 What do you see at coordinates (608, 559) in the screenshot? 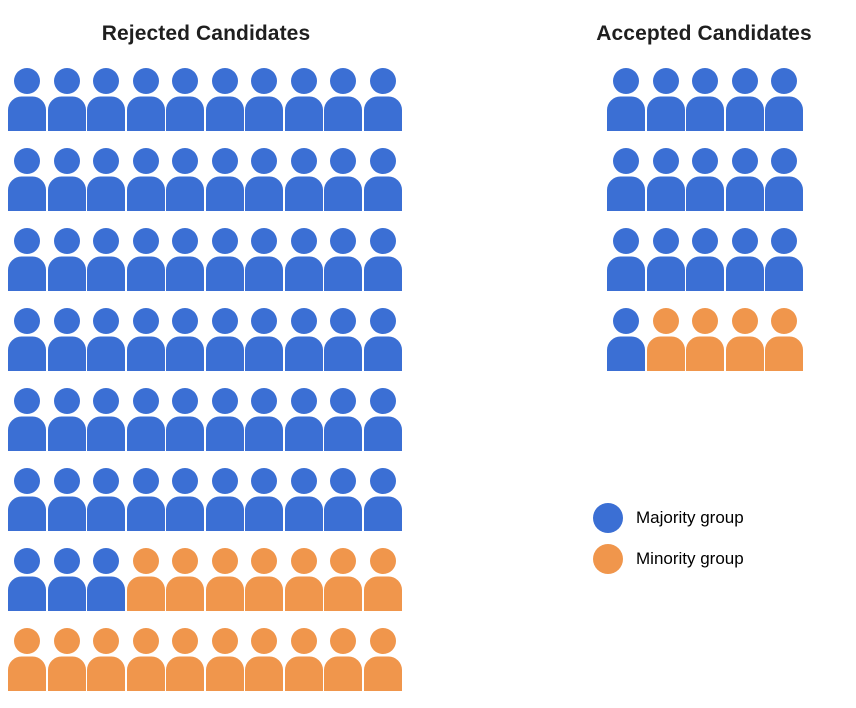
I see `minority-color-swatch` at bounding box center [608, 559].